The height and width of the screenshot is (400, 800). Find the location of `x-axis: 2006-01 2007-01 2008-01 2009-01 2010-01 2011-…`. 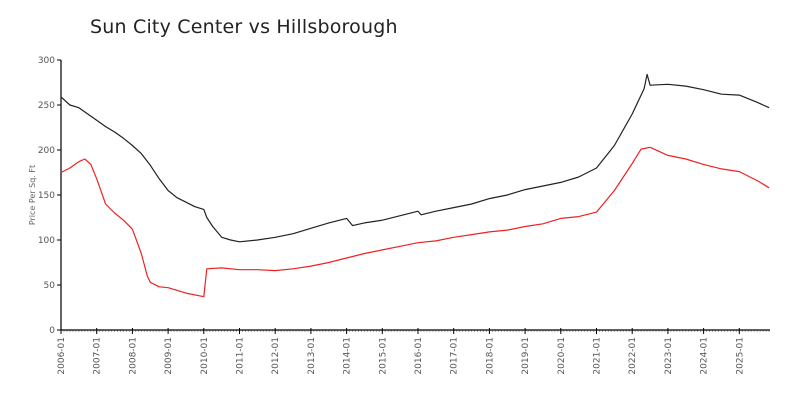

x-axis: 2006-01 2007-01 2008-01 2009-01 2010-01 2011-… is located at coordinates (413, 351).